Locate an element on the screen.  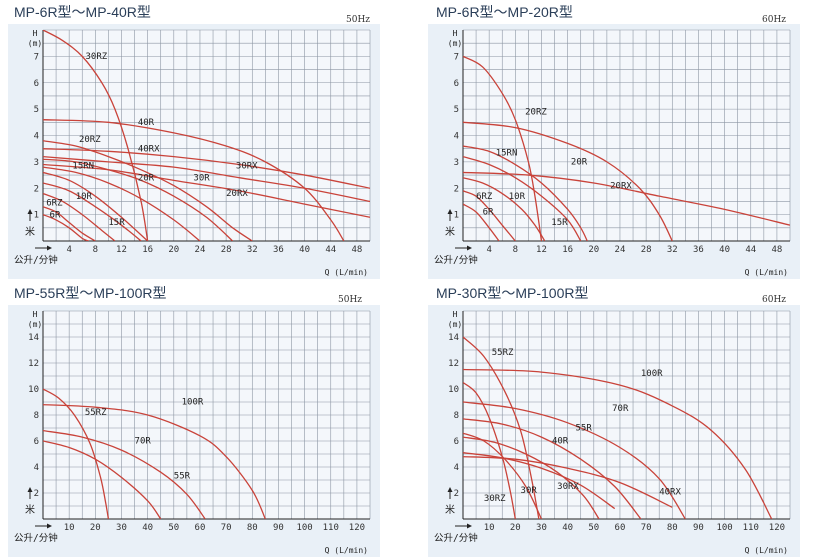
curve-label-30rx: 30RX is located at coordinates (247, 166).